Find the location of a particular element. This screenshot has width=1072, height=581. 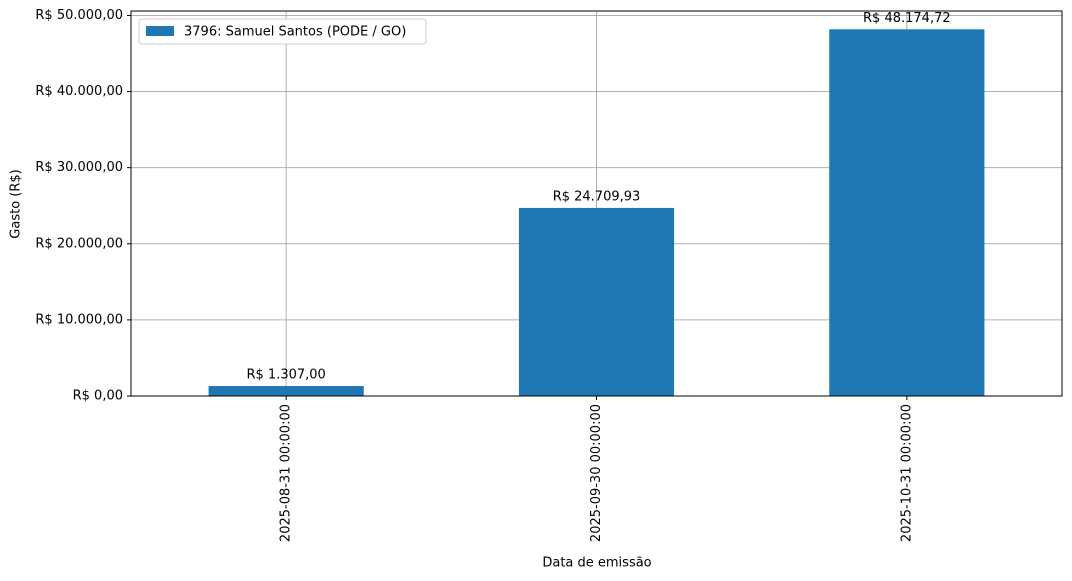

y-tick-label: R$ 50.000,00 is located at coordinates (79, 15).